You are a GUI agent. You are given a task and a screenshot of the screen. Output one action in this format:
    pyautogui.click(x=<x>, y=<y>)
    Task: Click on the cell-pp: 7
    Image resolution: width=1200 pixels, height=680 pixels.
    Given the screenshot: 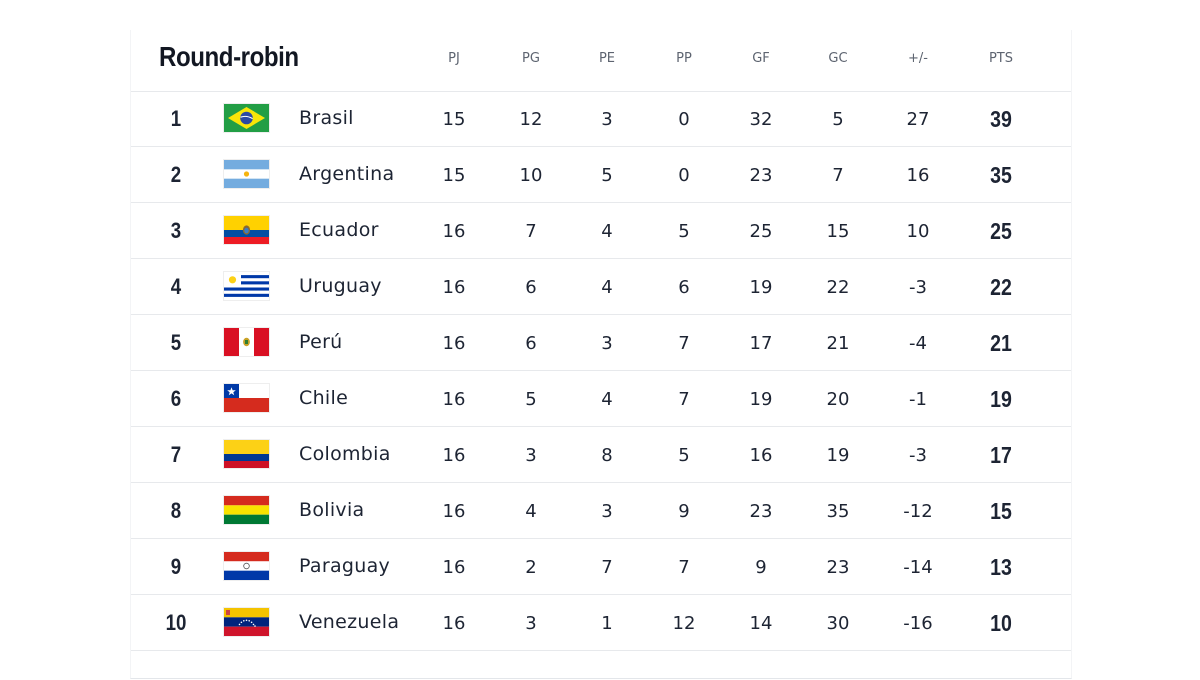 What is the action you would take?
    pyautogui.click(x=684, y=343)
    